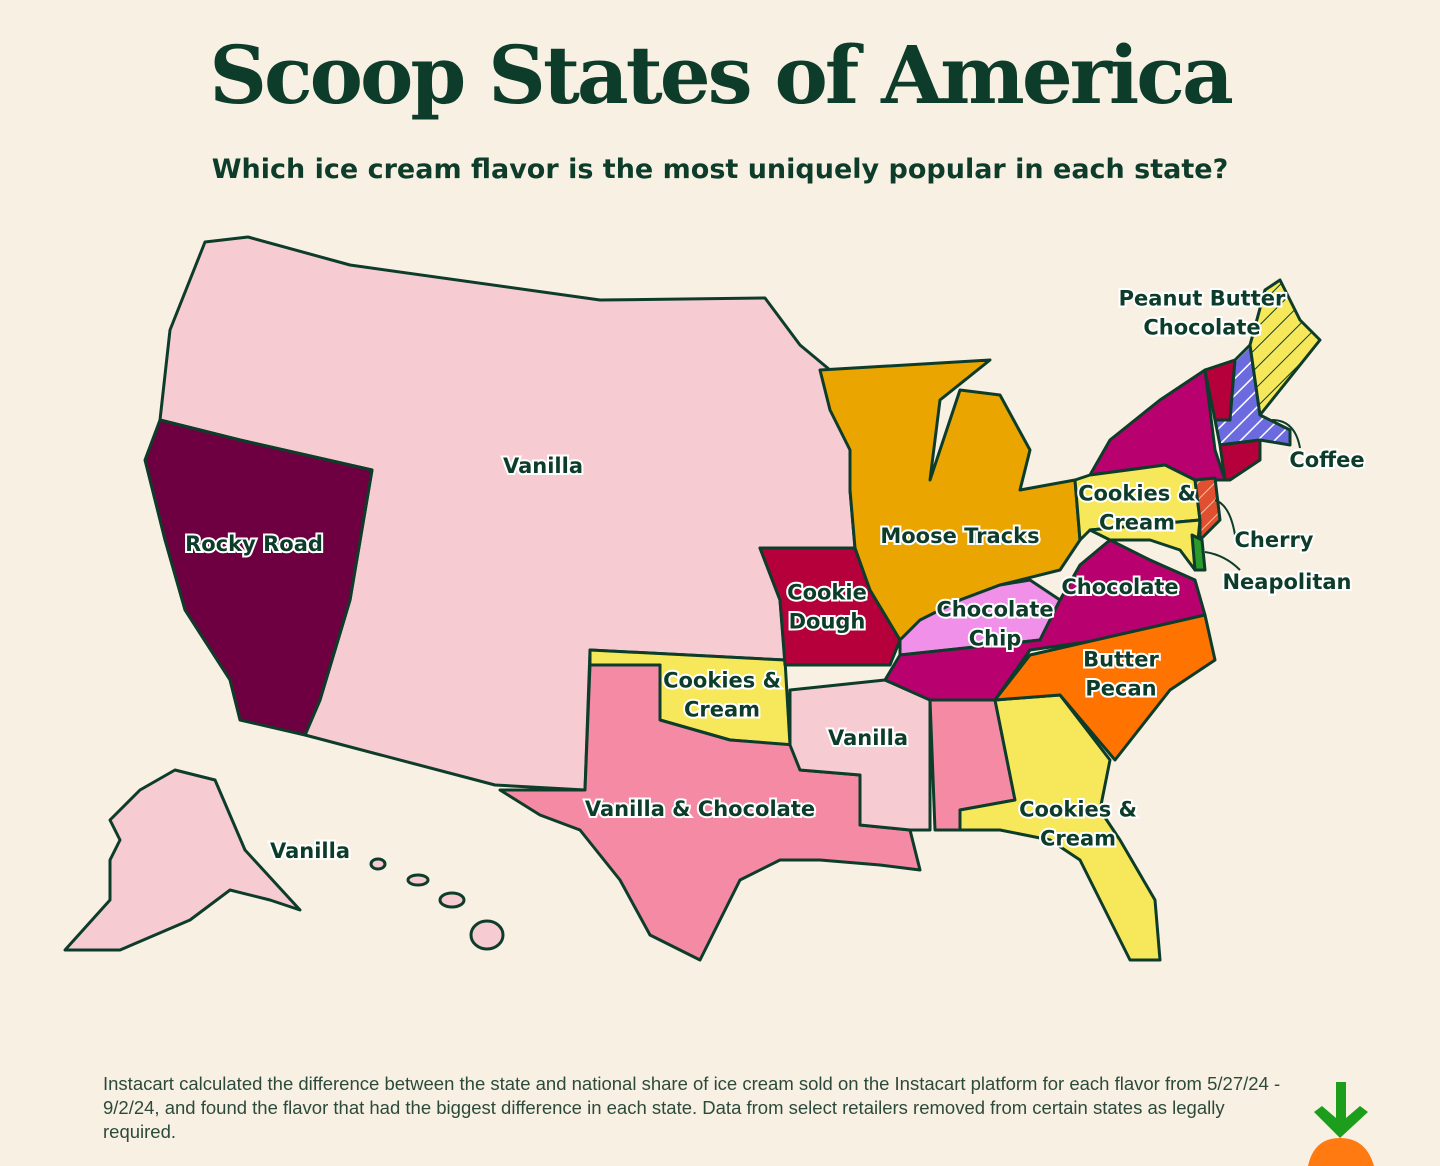 The height and width of the screenshot is (1166, 1440). Describe the element at coordinates (182, 860) in the screenshot. I see `region-alaska` at that location.